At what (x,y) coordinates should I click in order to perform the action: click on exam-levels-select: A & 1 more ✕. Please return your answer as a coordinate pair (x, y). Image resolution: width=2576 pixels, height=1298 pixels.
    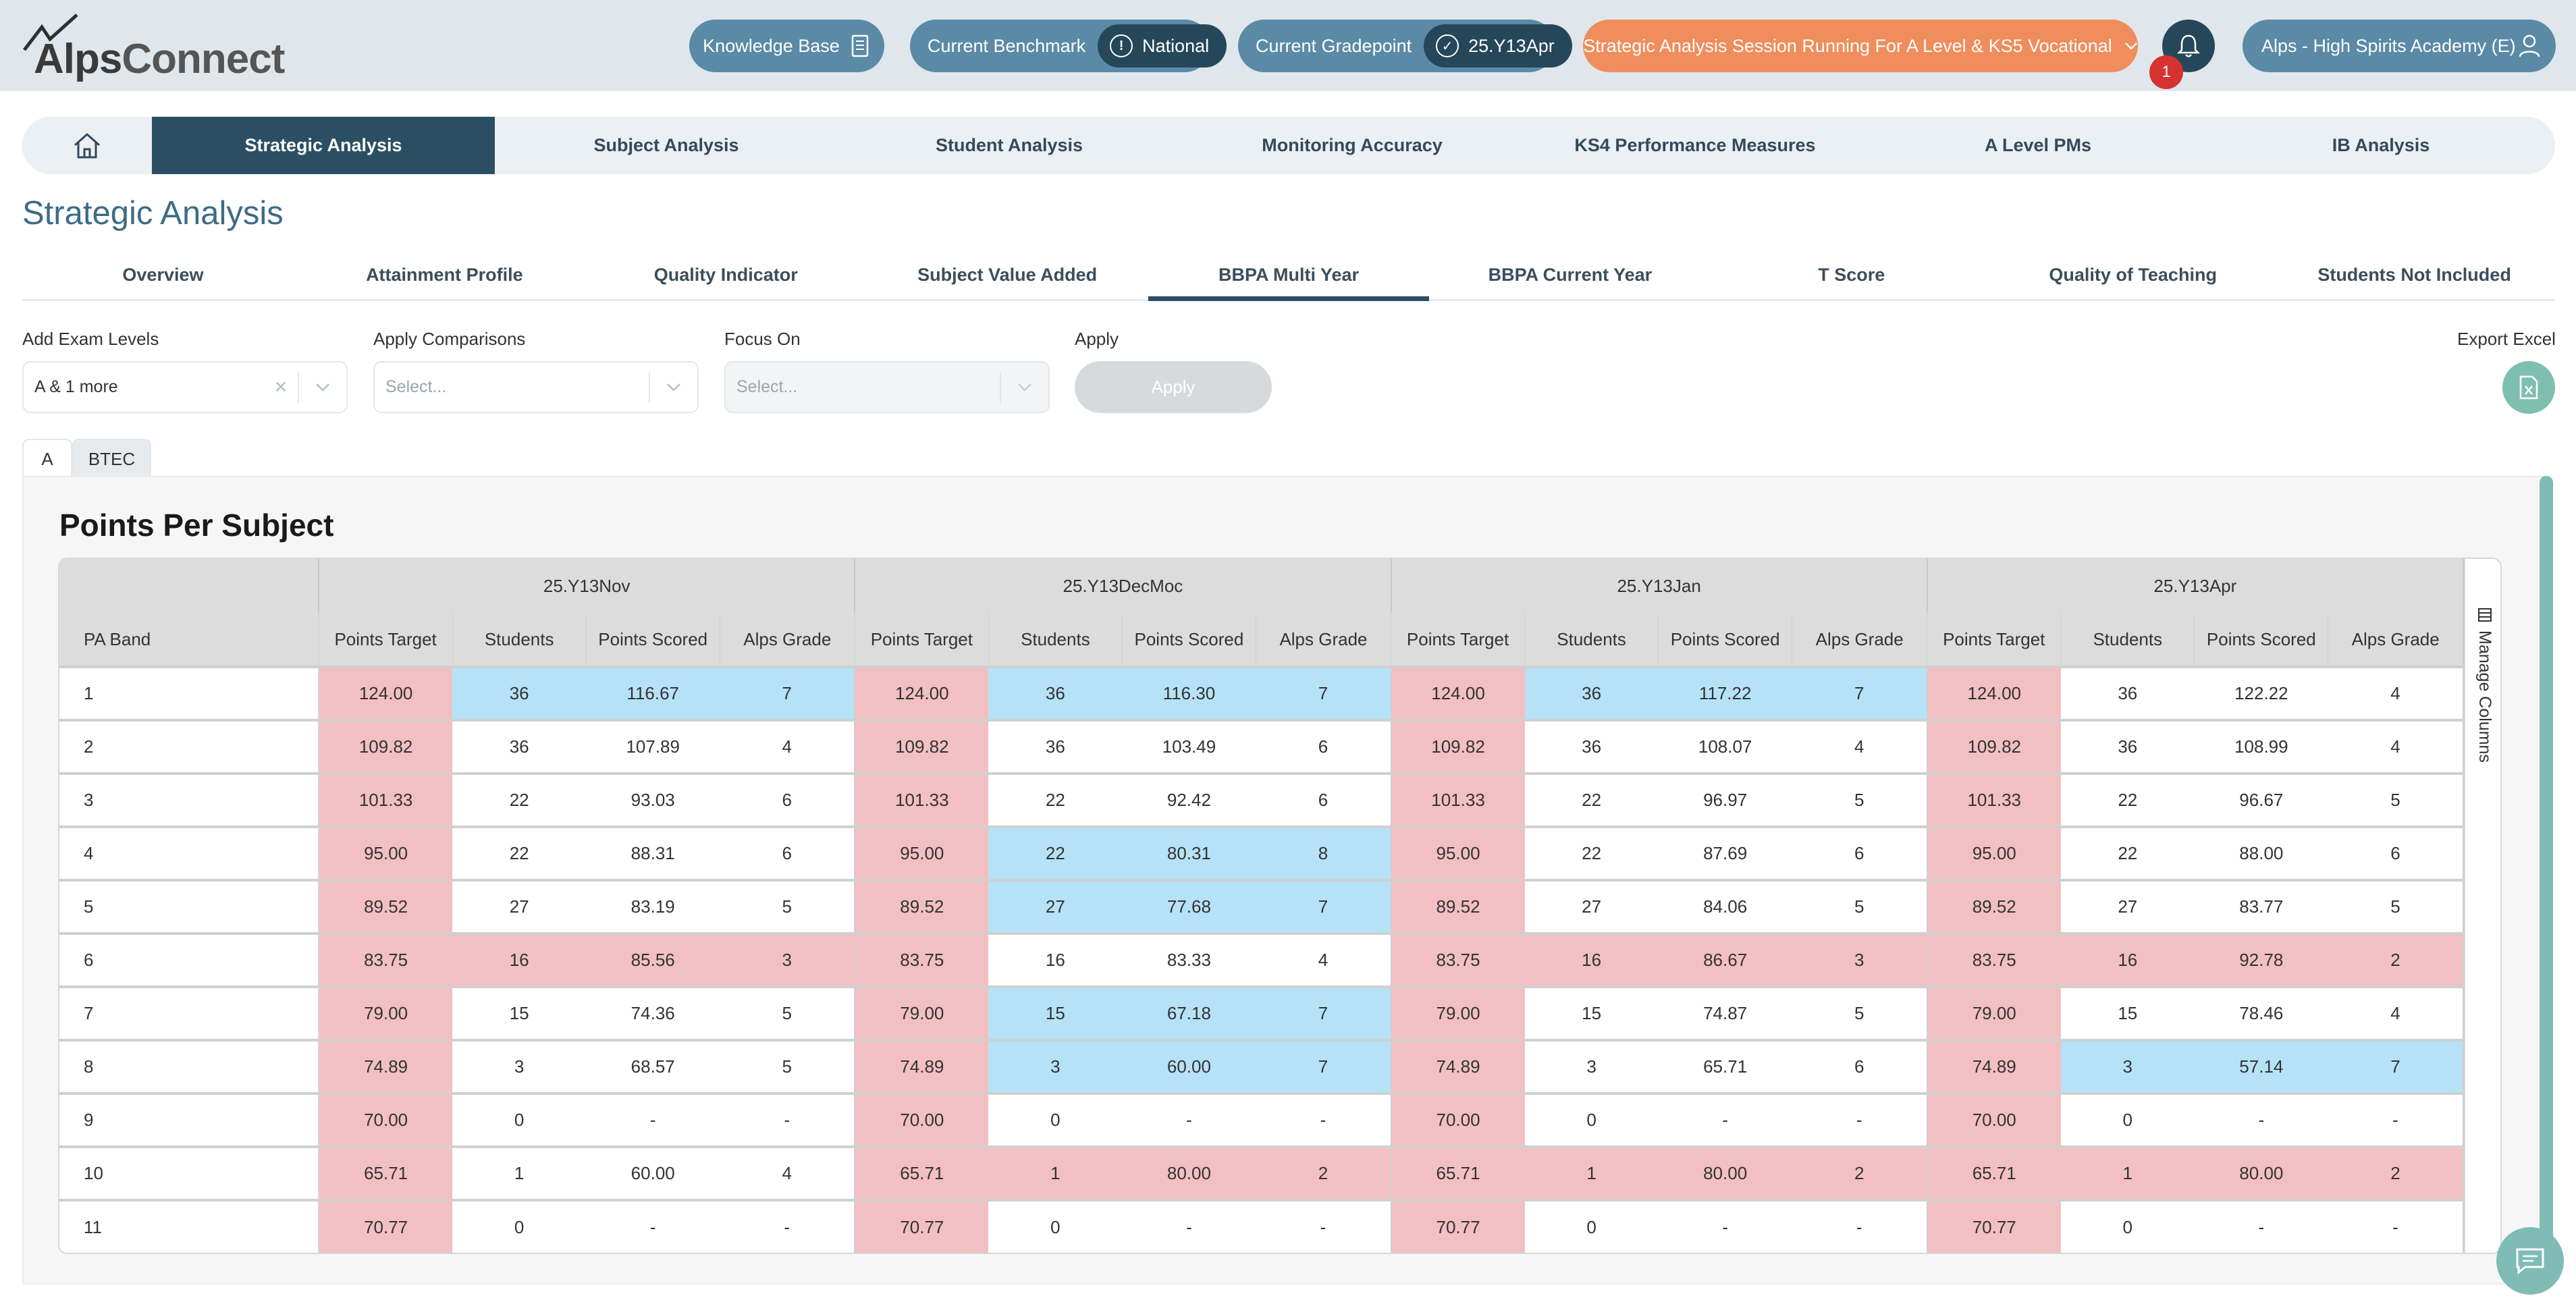
    Looking at the image, I should click on (185, 387).